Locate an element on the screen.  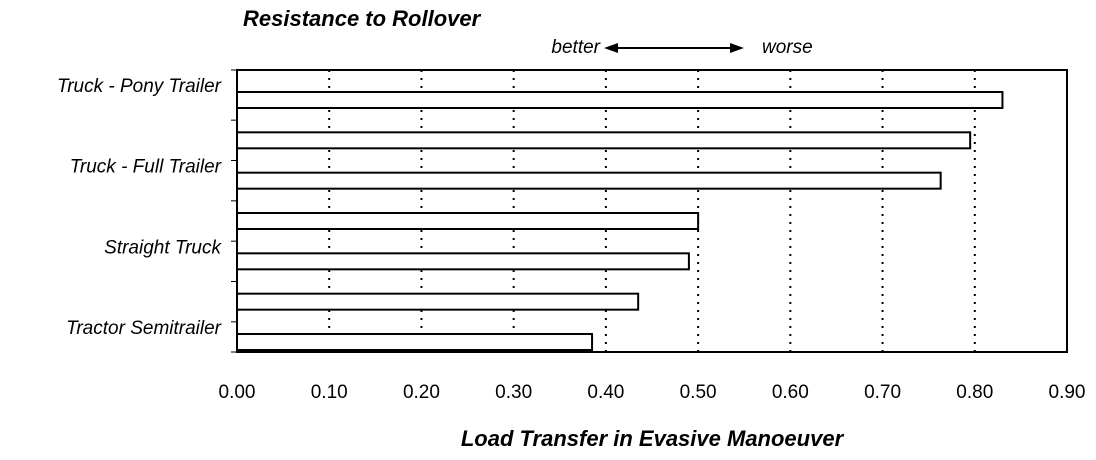
x-axis-label: Load Transfer in Evasive Manoeuver is located at coordinates (653, 438).